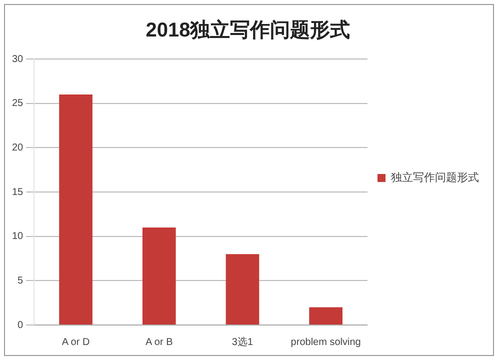  Describe the element at coordinates (248, 30) in the screenshot. I see `chart-title: 2018独立写作问题形式` at that location.